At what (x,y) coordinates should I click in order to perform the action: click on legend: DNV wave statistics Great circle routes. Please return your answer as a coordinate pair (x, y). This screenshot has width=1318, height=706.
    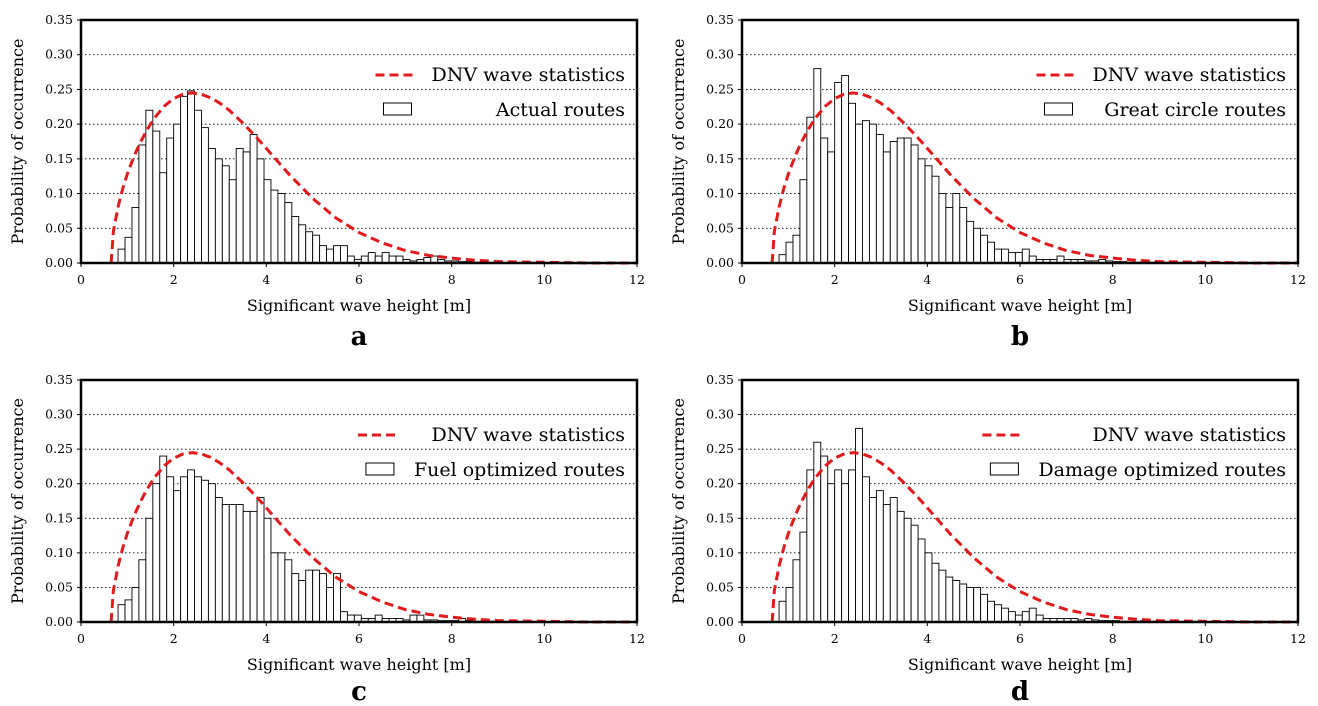
    Looking at the image, I should click on (1161, 92).